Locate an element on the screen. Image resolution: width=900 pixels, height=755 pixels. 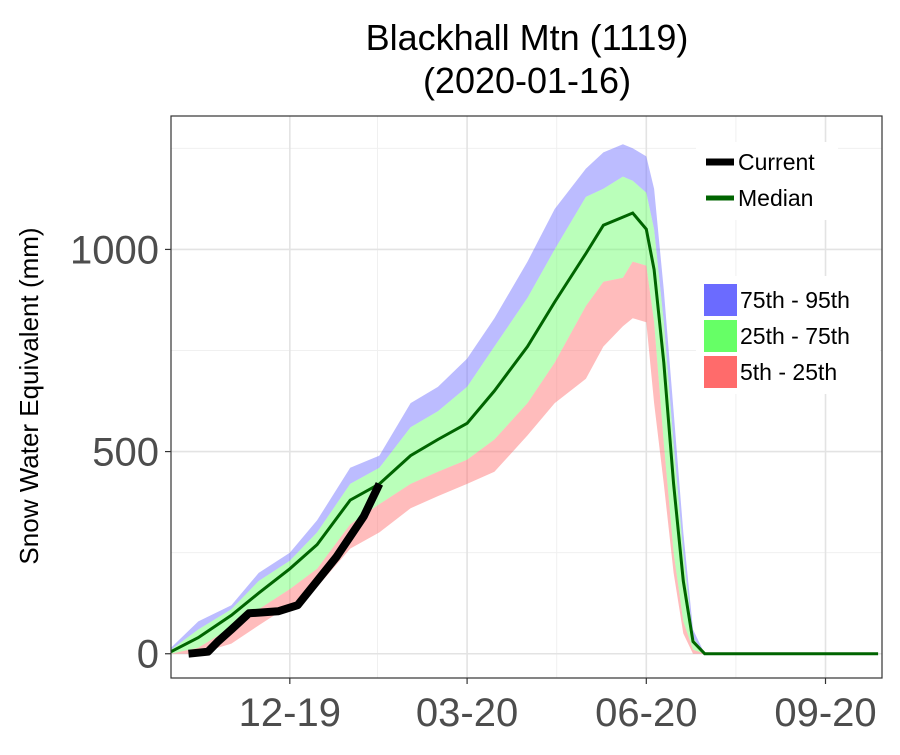
legend-line-label: Median is located at coordinates (775, 198).